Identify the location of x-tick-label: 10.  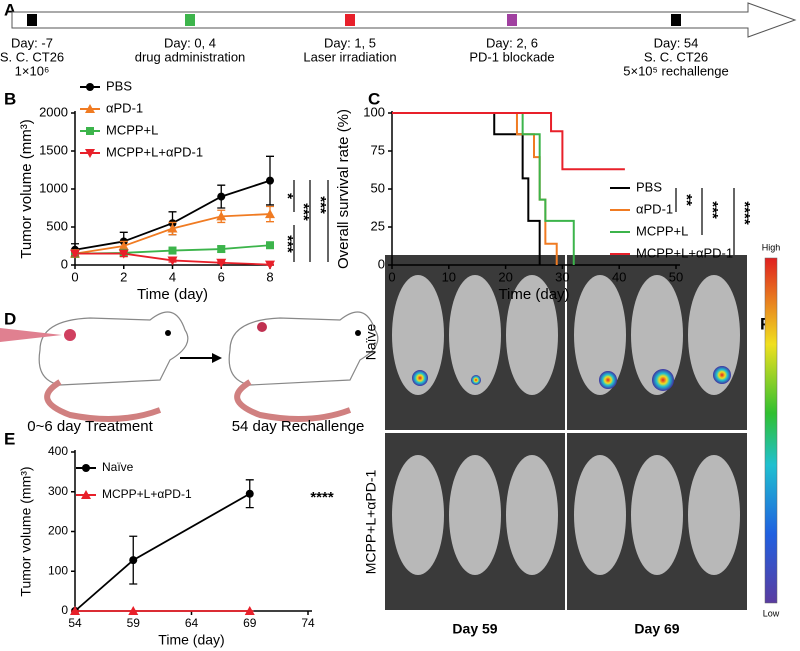
(449, 276).